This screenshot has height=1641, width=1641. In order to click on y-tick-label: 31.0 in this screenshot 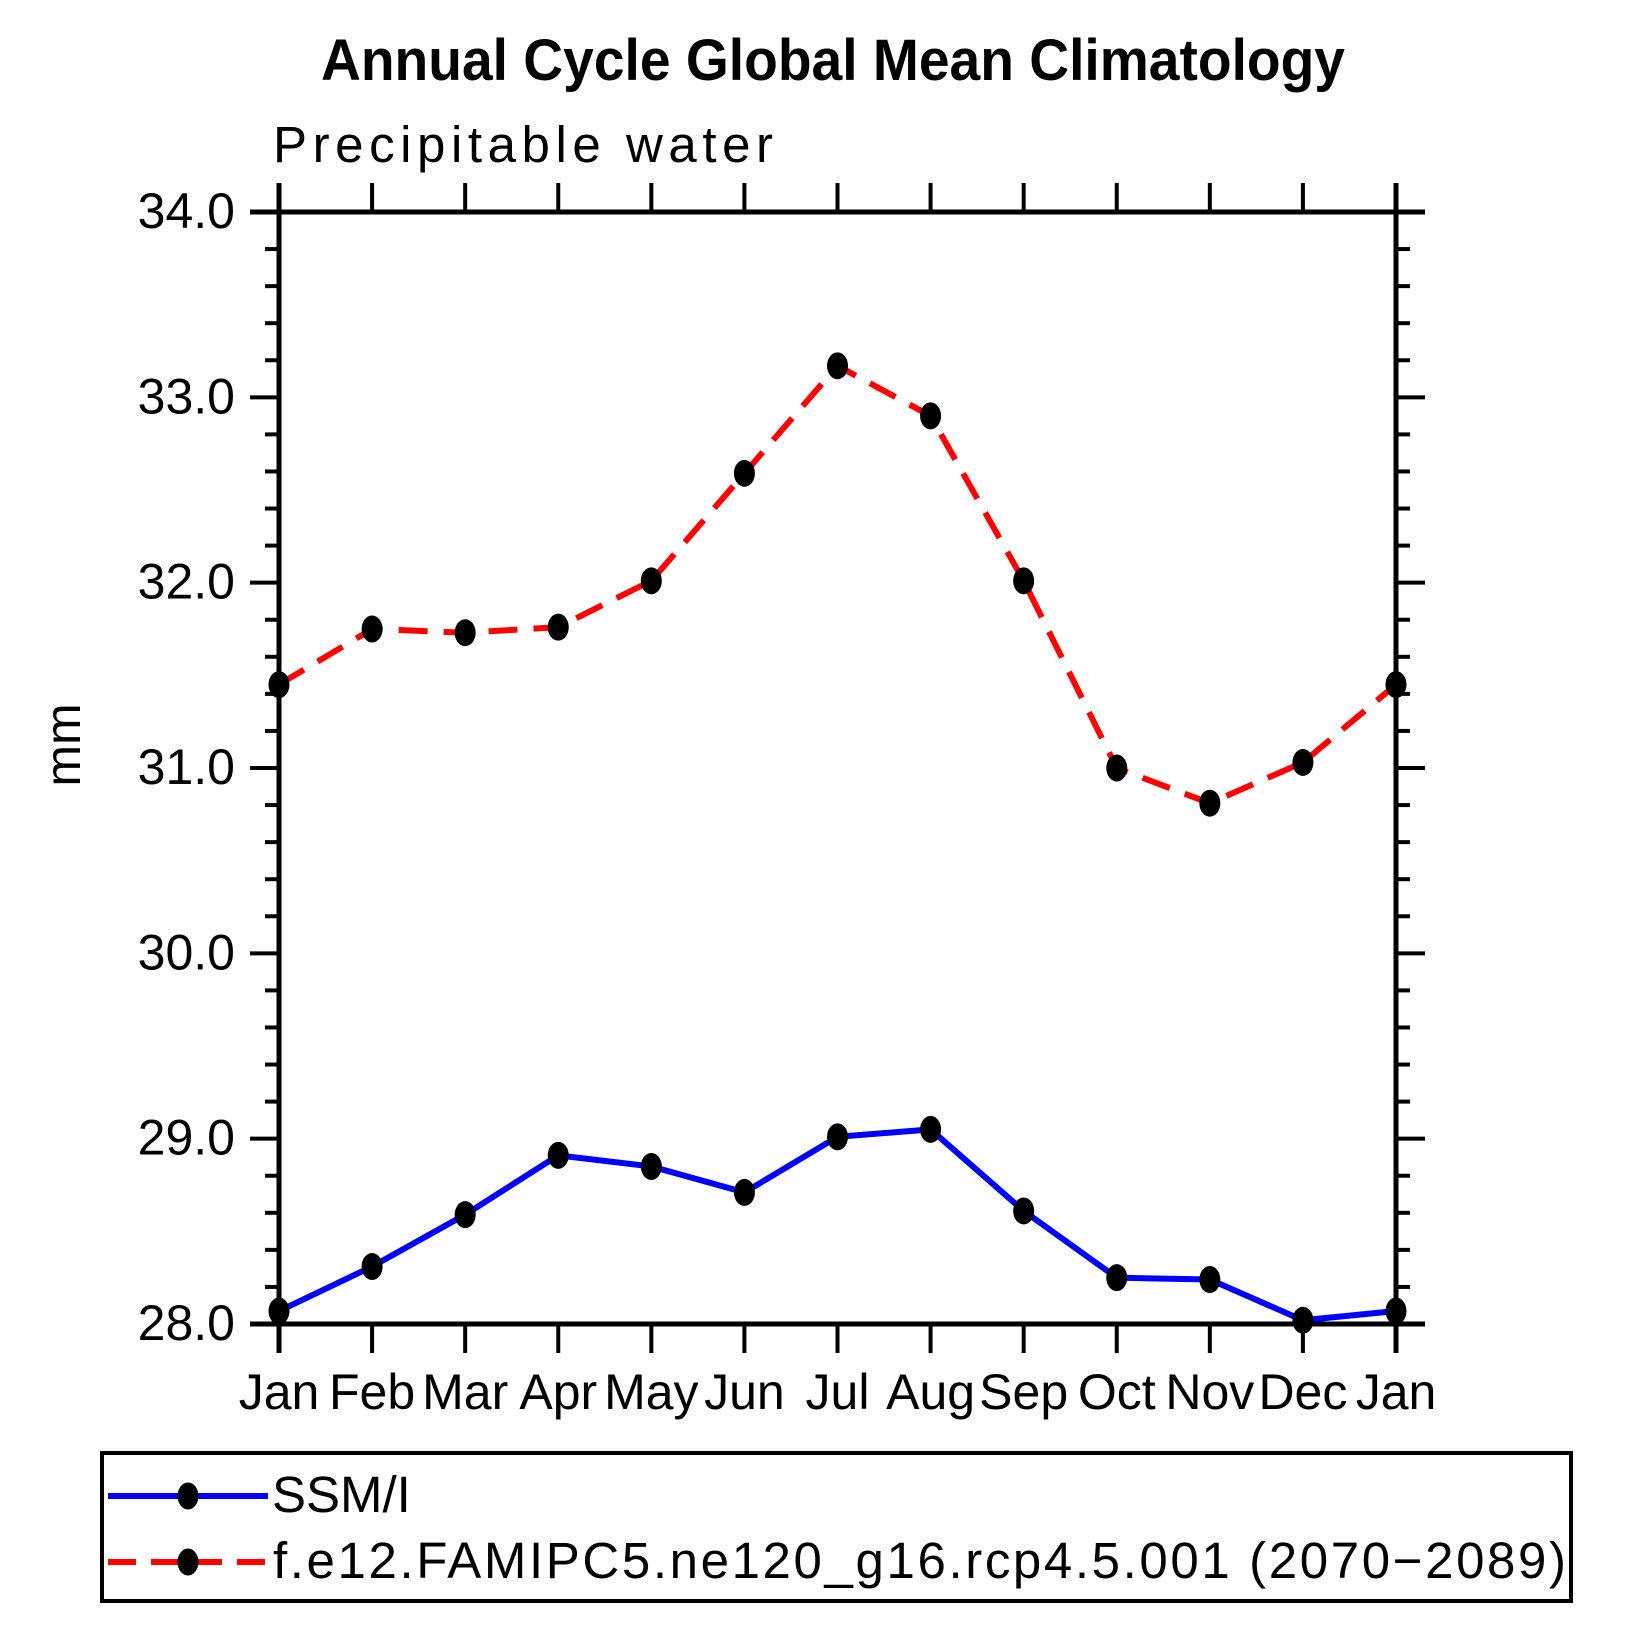, I will do `click(186, 767)`.